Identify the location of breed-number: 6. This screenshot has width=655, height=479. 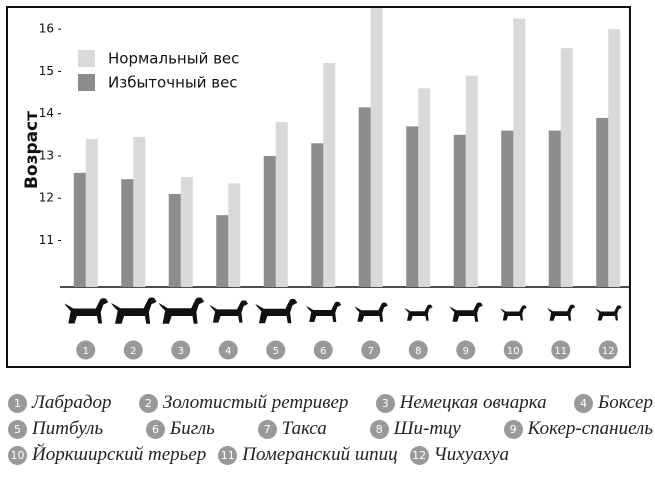
(156, 429).